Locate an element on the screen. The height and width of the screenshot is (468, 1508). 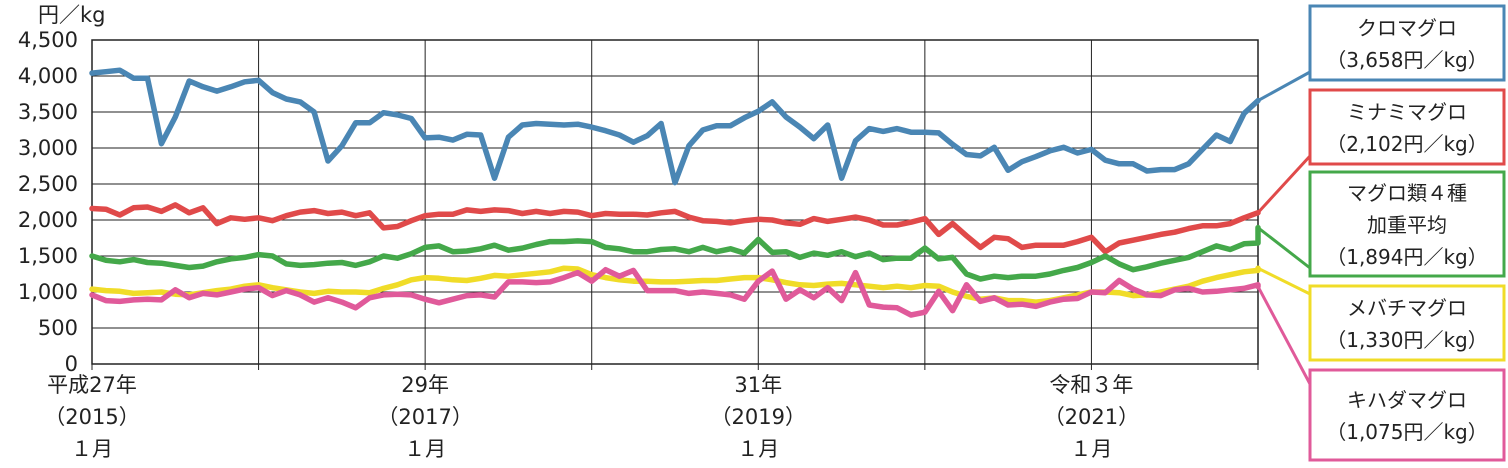
legend-label: メバチマグロ is located at coordinates (1407, 308).